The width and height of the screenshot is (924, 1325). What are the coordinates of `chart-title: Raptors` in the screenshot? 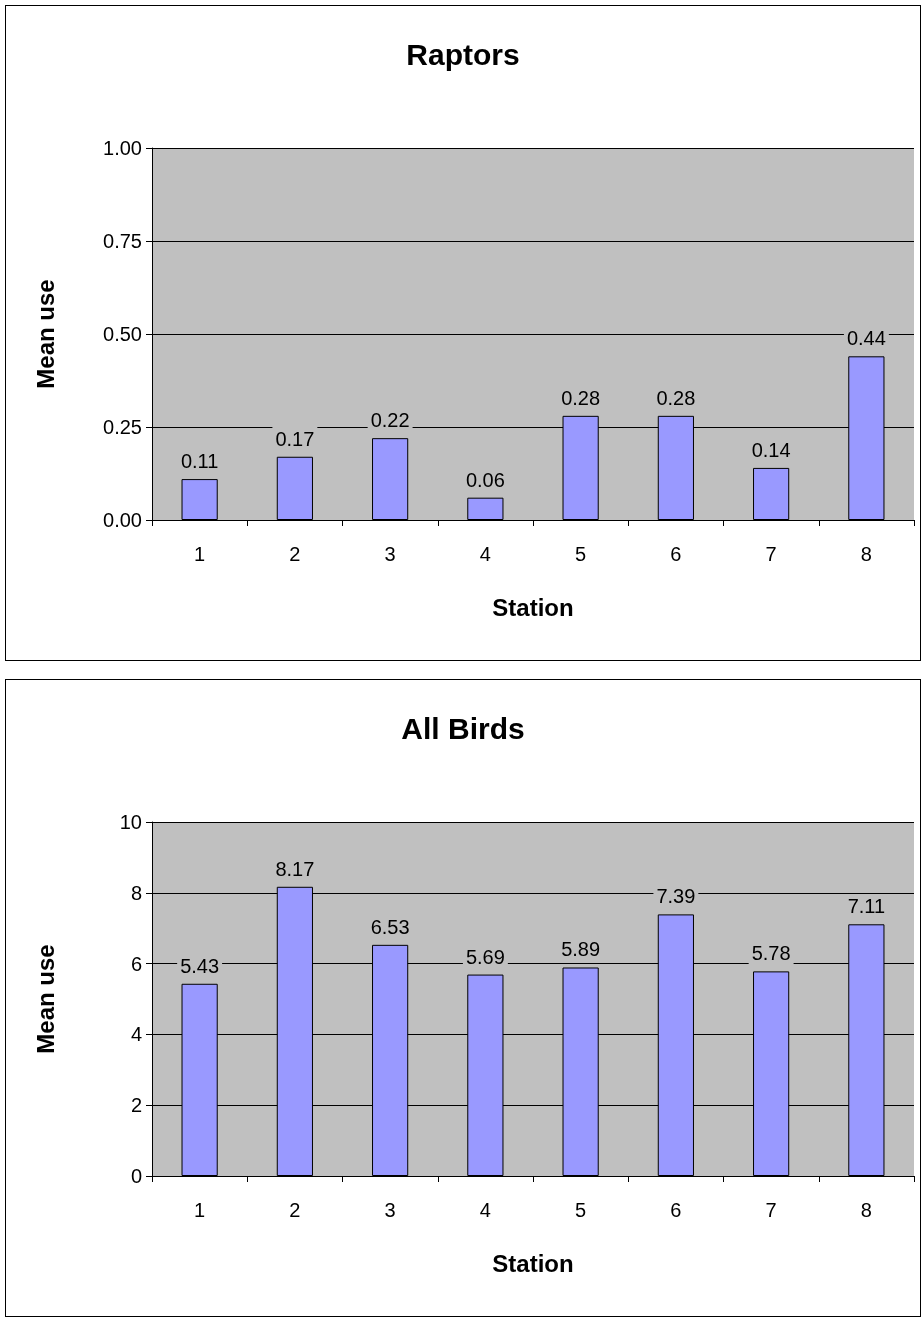 It's located at (463, 54).